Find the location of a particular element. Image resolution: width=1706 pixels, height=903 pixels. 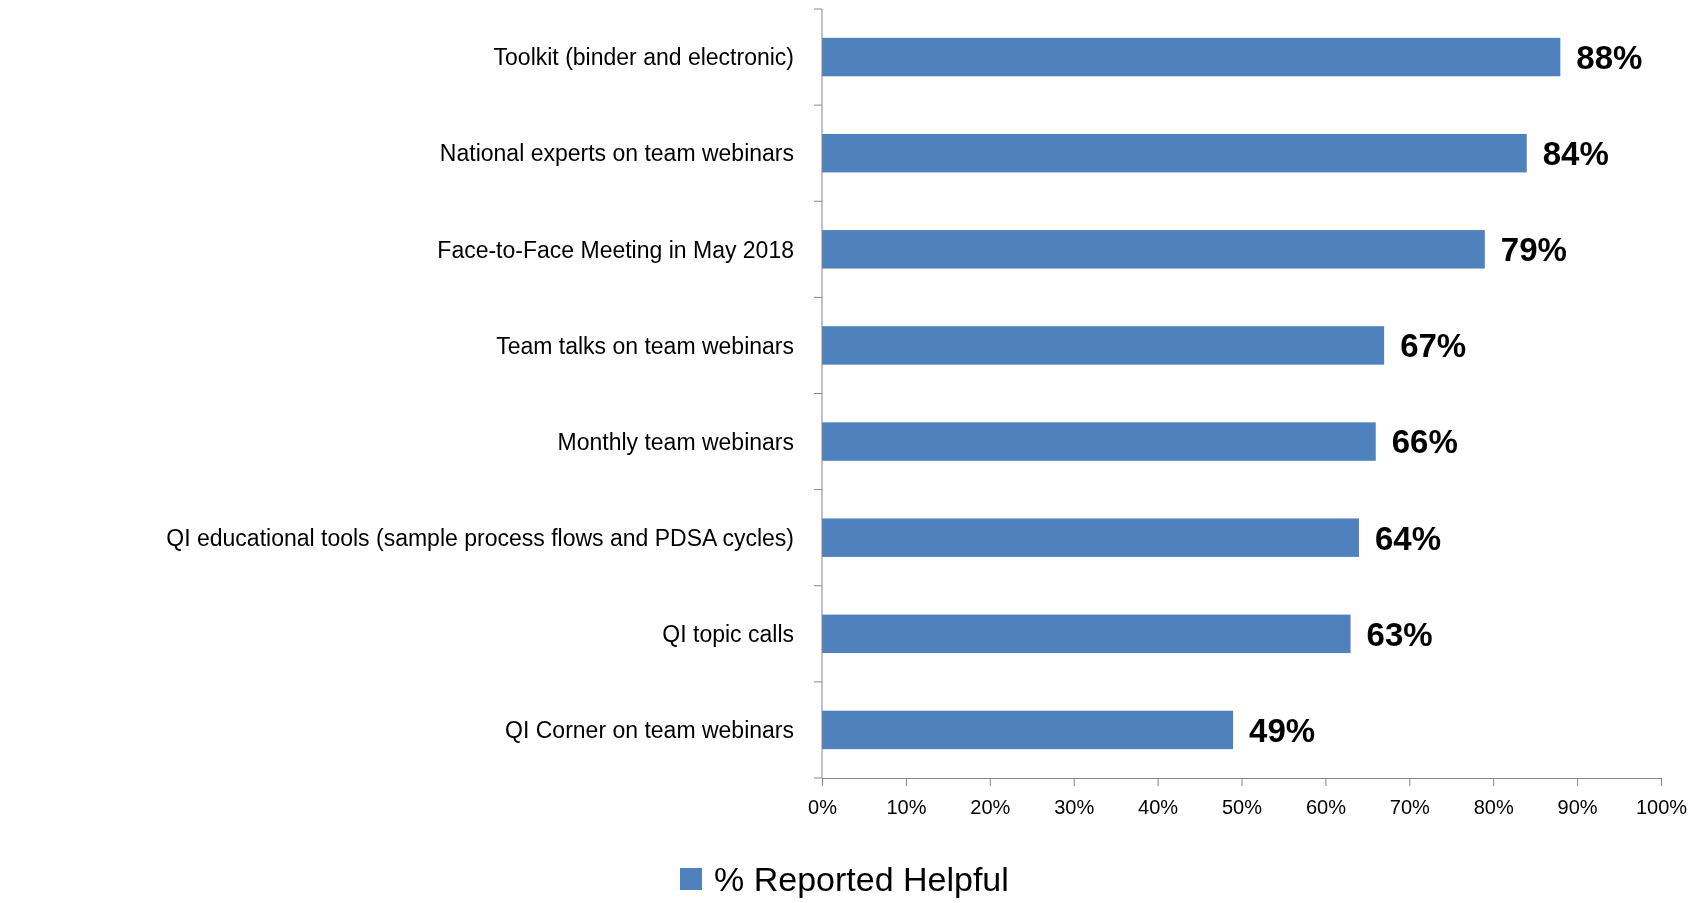

data-label: 49% is located at coordinates (1282, 730).